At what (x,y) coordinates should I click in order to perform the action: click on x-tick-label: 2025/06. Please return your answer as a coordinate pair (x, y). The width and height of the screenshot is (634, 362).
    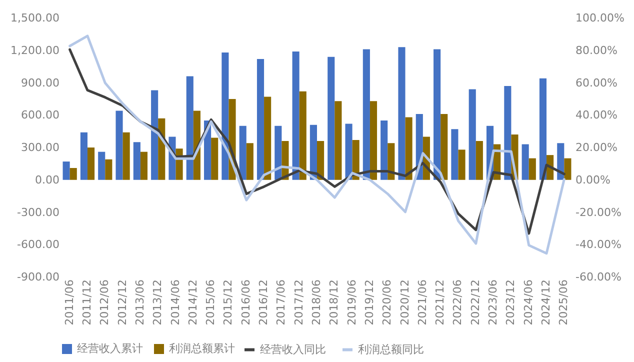
    Looking at the image, I should click on (563, 303).